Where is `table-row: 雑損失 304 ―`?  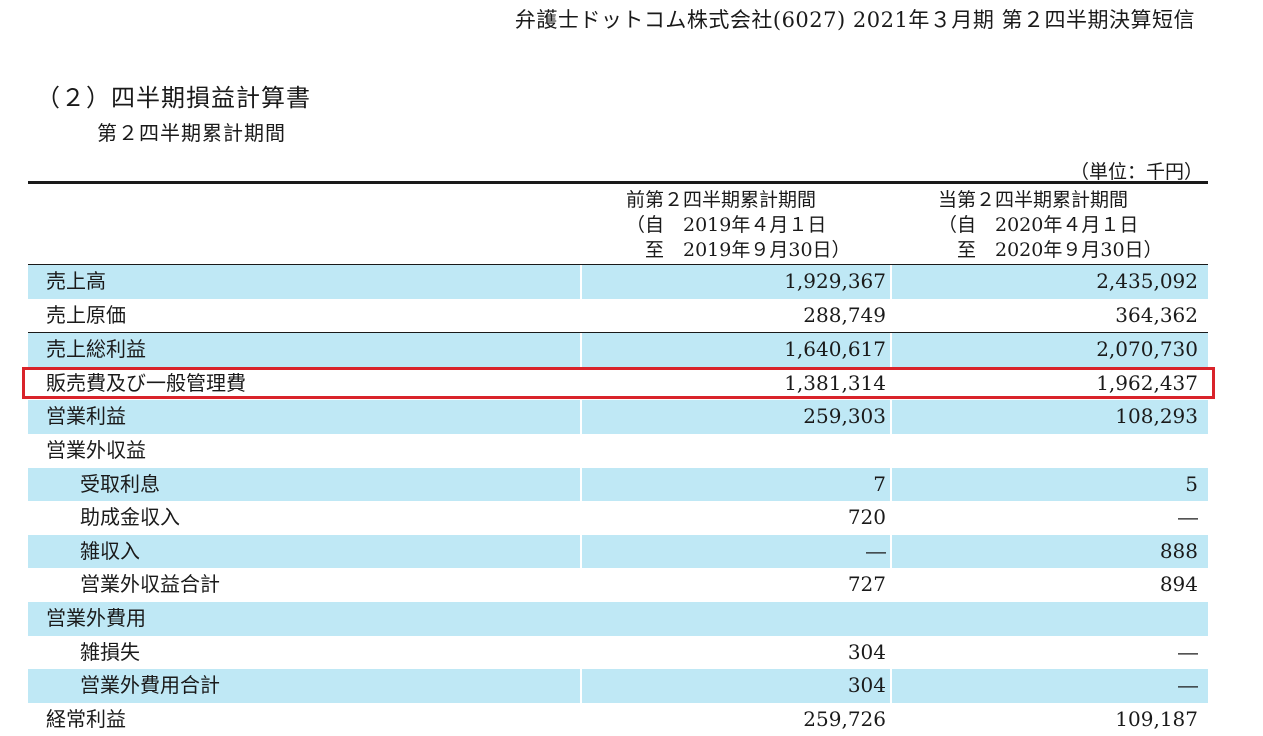
table-row: 雑損失 304 ― is located at coordinates (618, 653).